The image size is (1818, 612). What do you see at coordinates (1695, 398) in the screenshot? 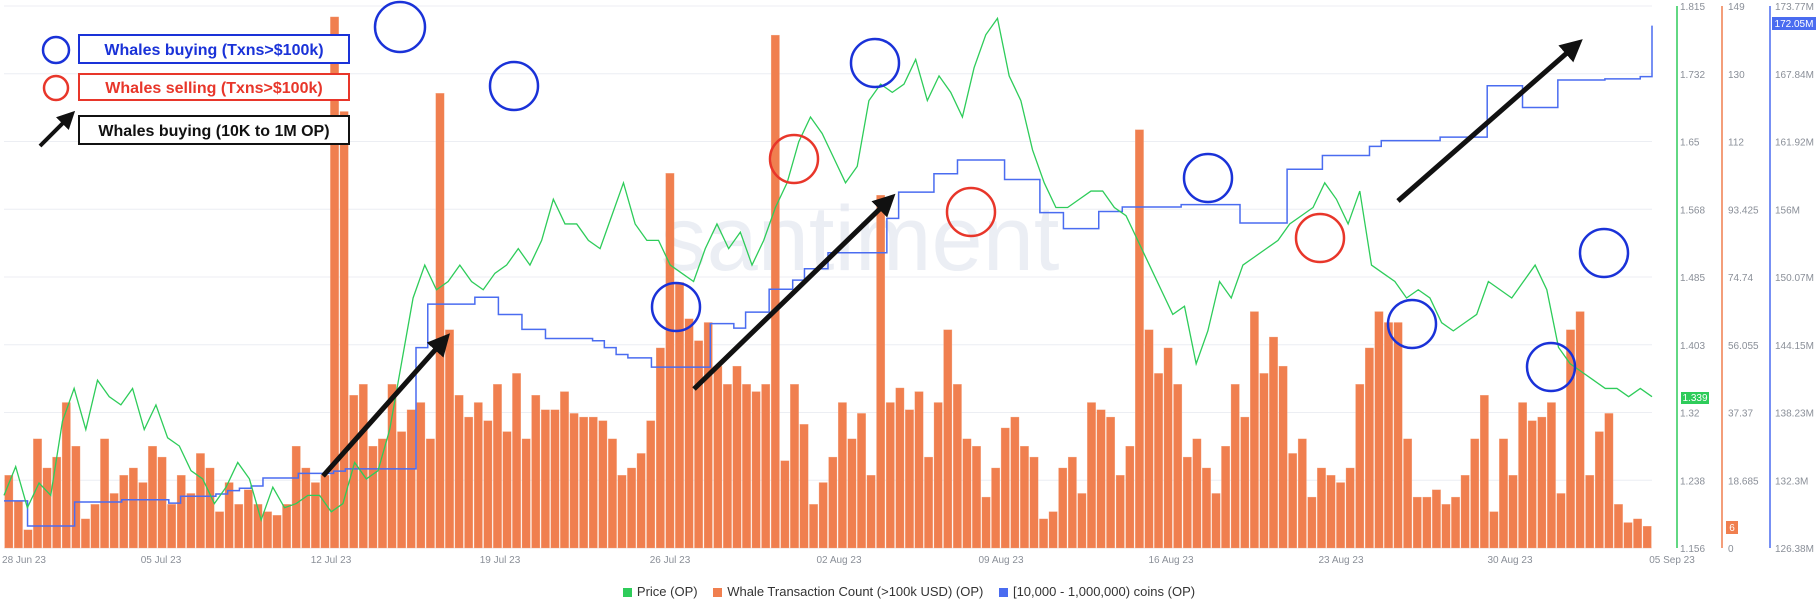
I see `price-badge-bg` at bounding box center [1695, 398].